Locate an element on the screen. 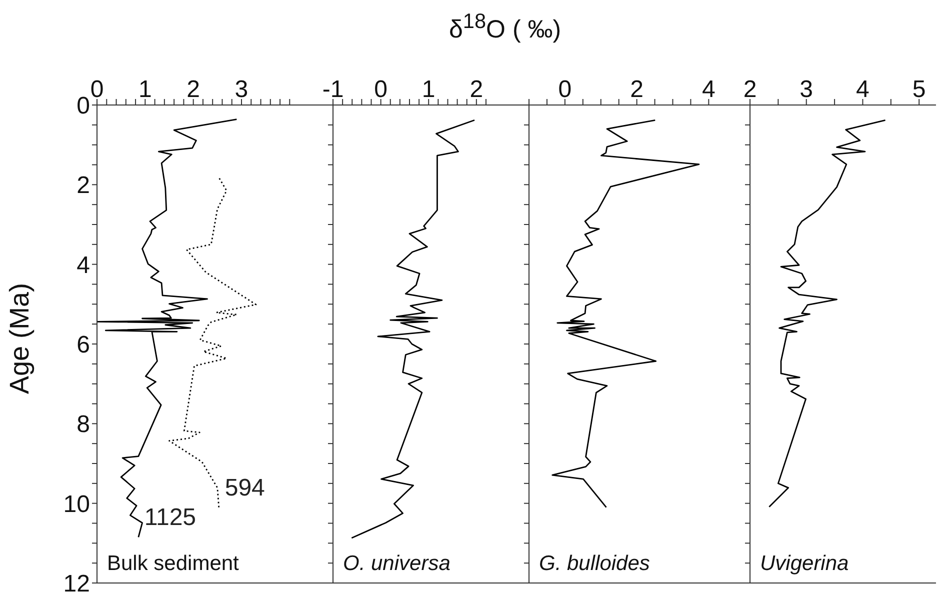  text: O. universa is located at coordinates (396, 564).